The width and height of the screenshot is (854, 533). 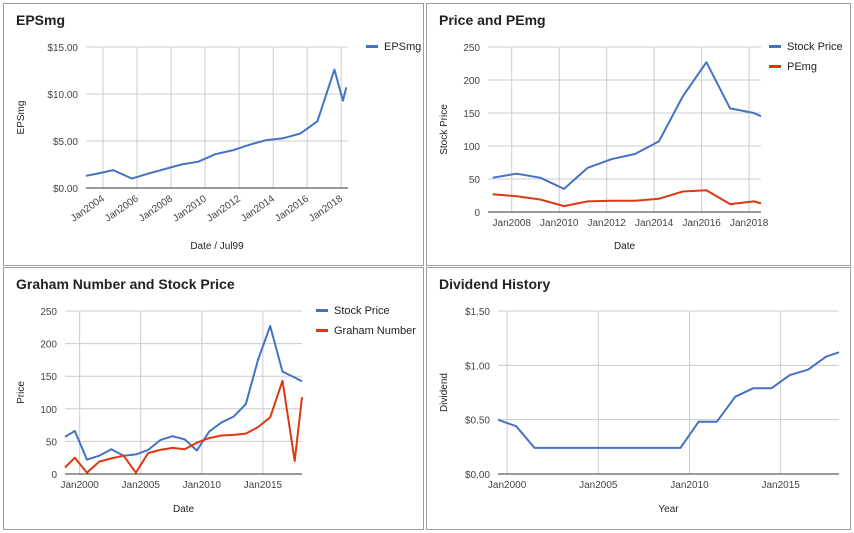 I want to click on x-tick-label: Jan2004, so click(x=88, y=208).